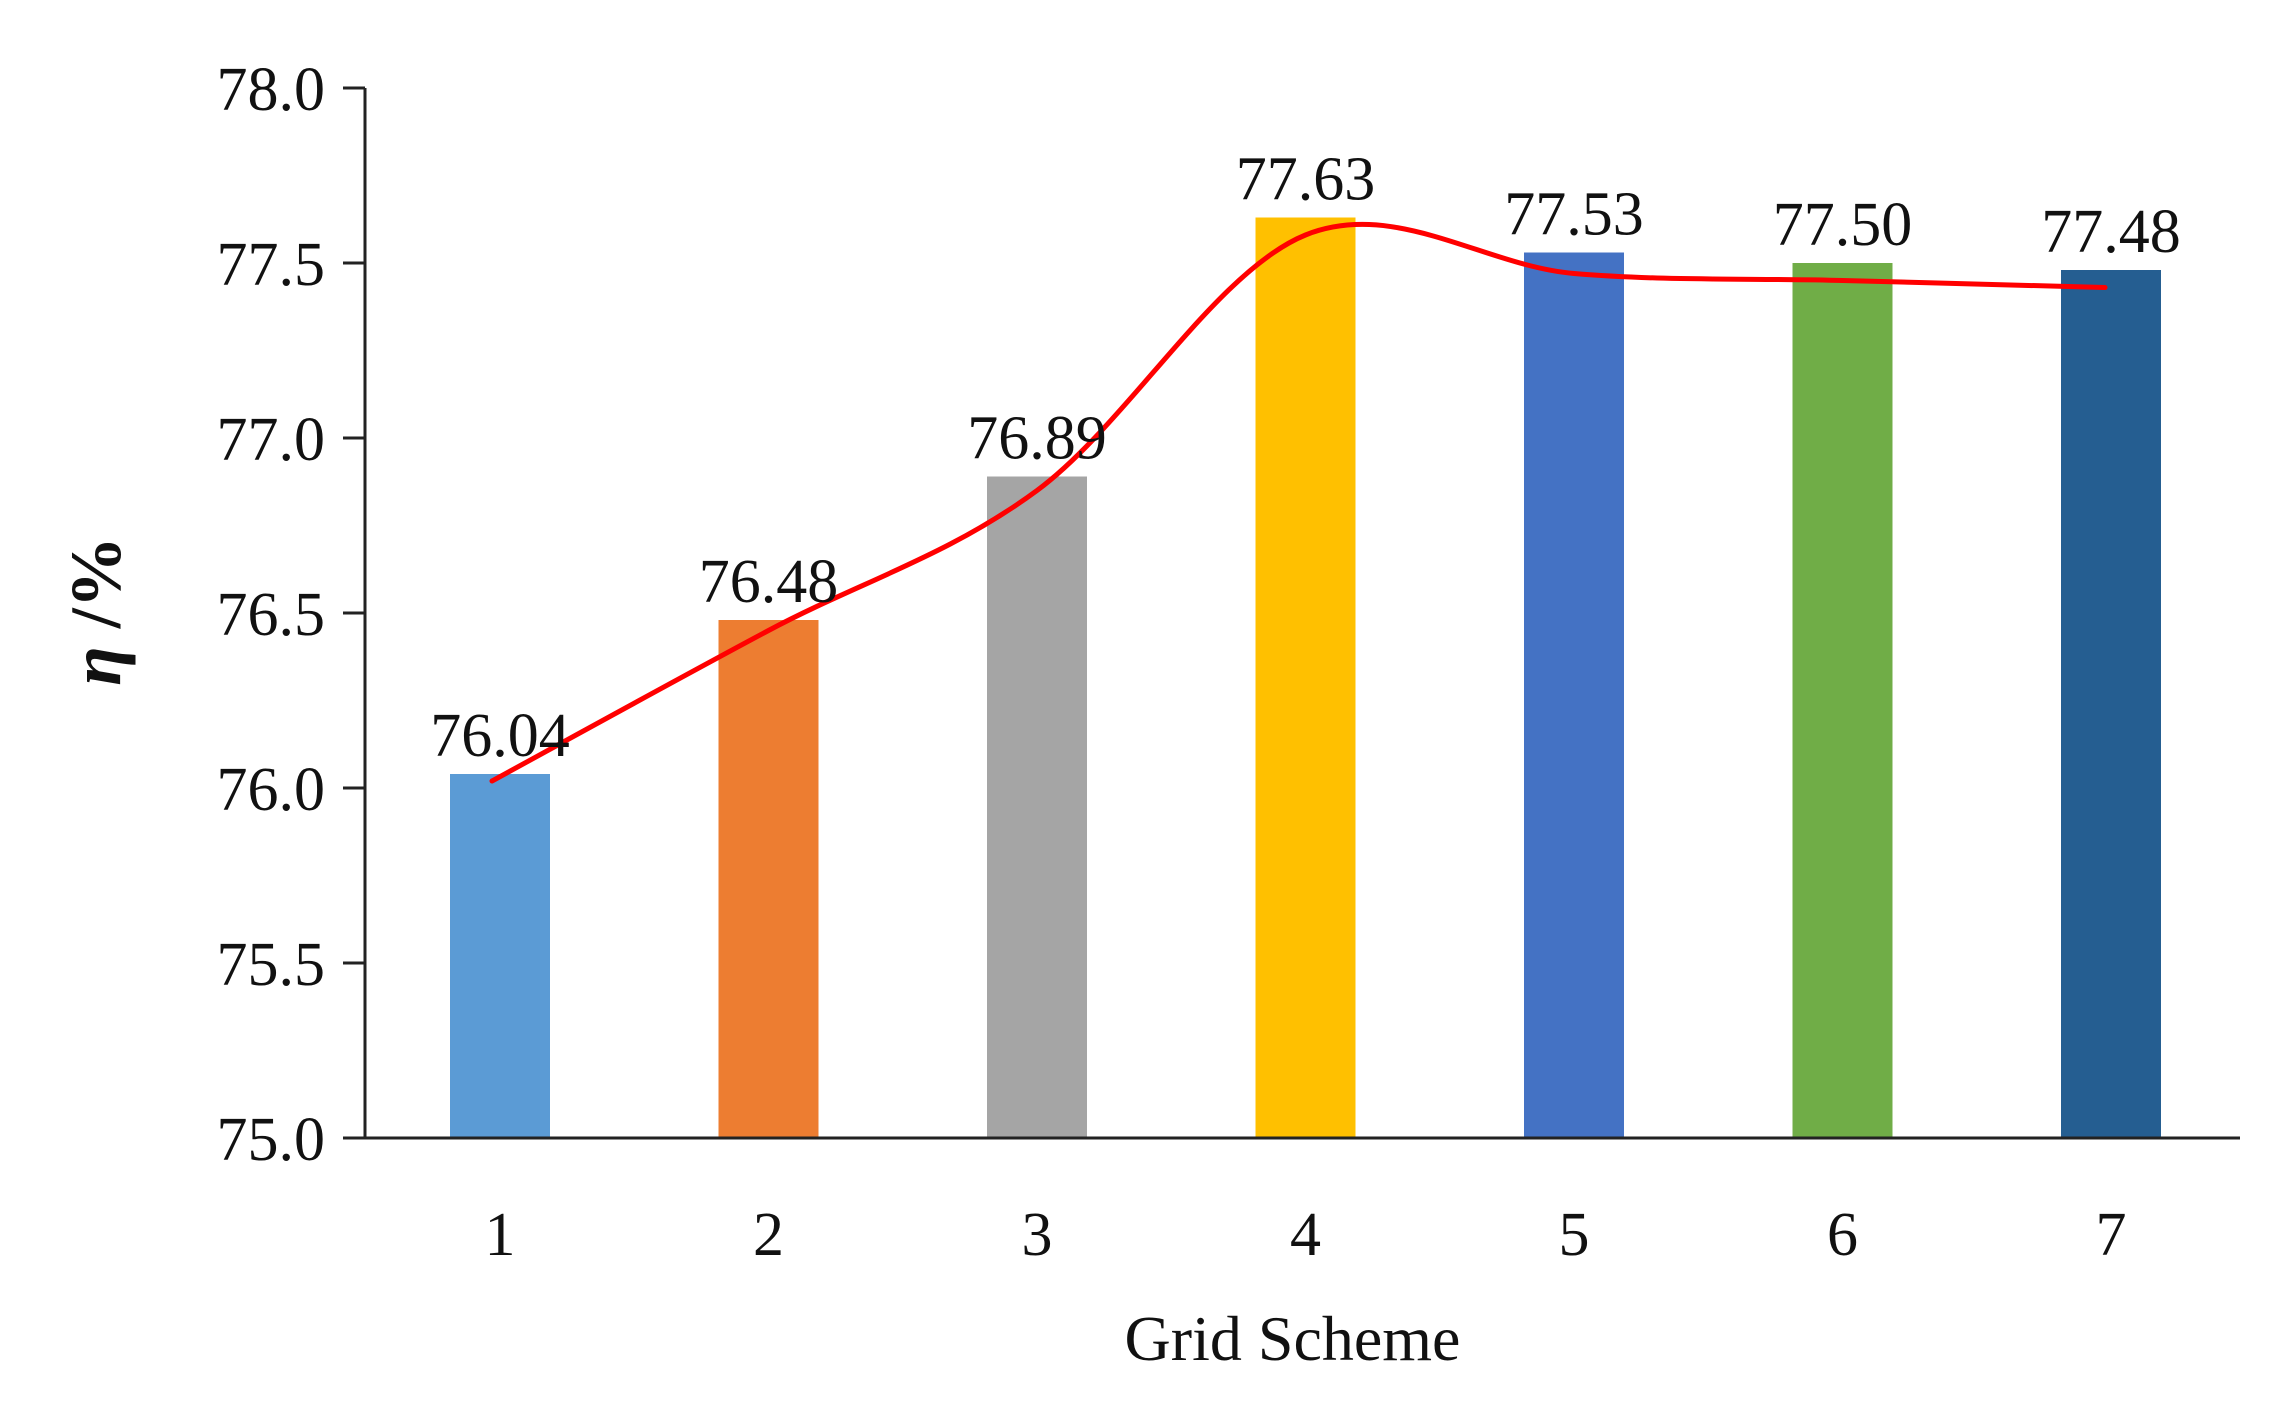 The height and width of the screenshot is (1402, 2281). I want to click on data-label-7: 77.48, so click(2111, 232).